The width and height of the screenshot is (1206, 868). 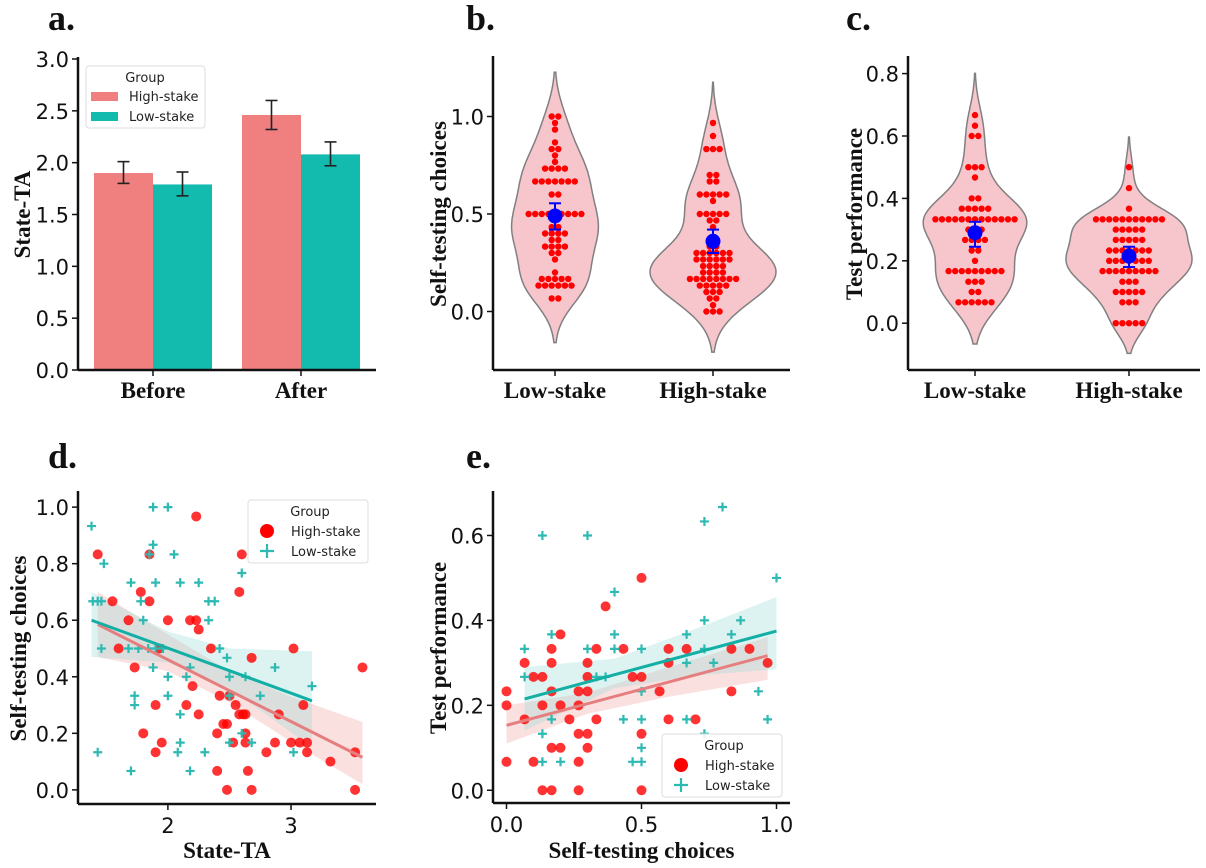 What do you see at coordinates (52, 621) in the screenshot?
I see `y-tick-label: 0.6` at bounding box center [52, 621].